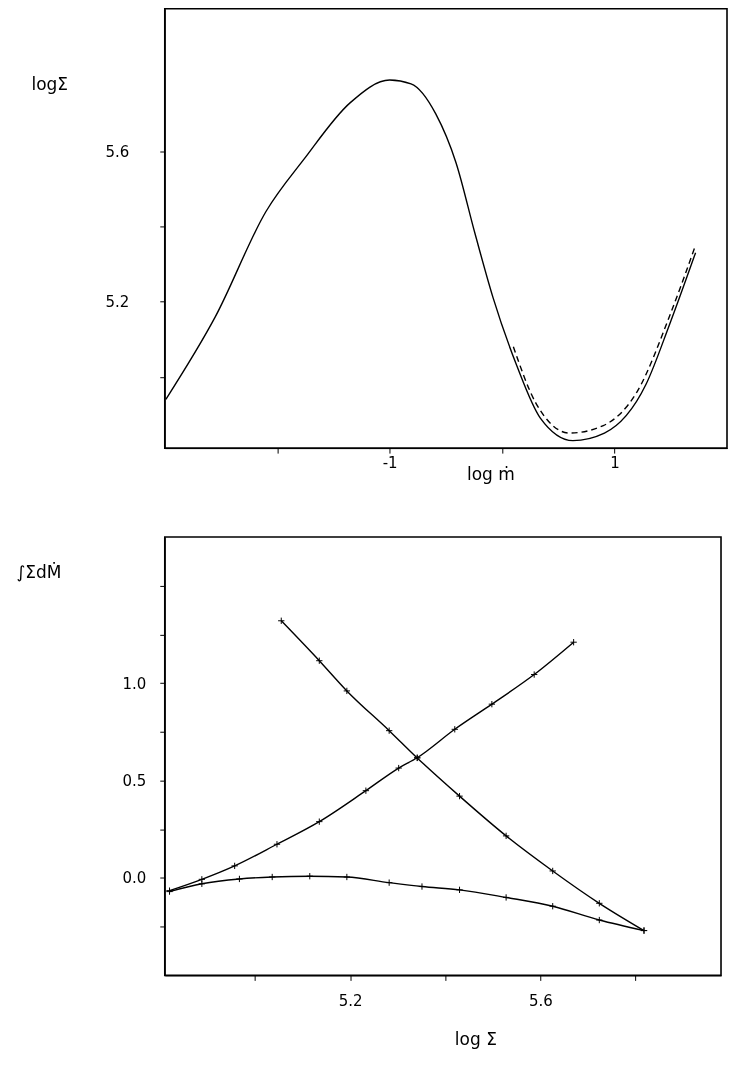  I want to click on y-tick-label: 0.0, so click(134, 878).